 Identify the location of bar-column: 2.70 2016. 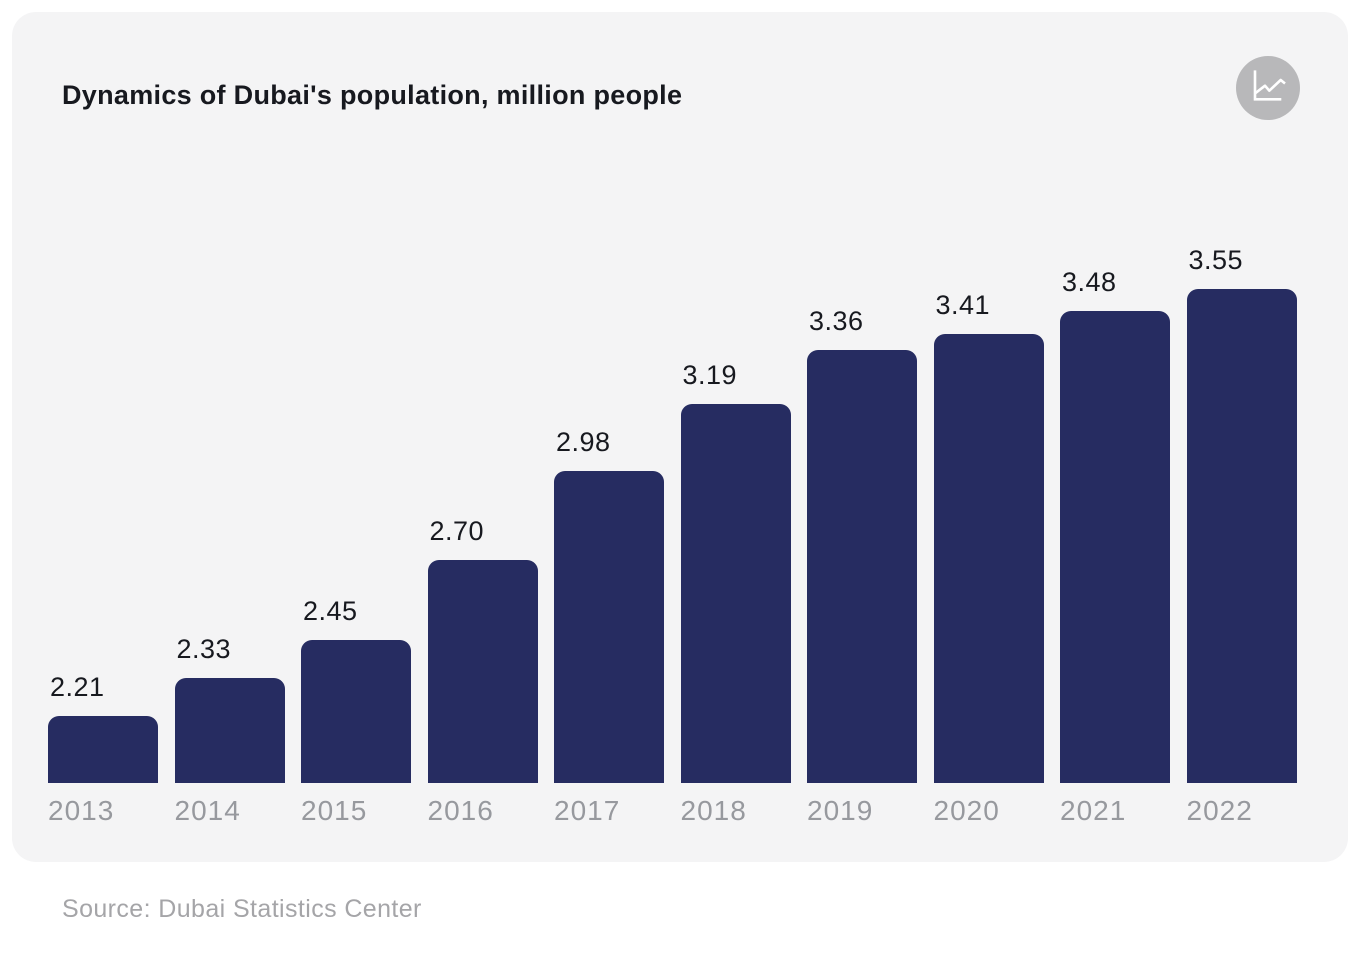
(482, 671).